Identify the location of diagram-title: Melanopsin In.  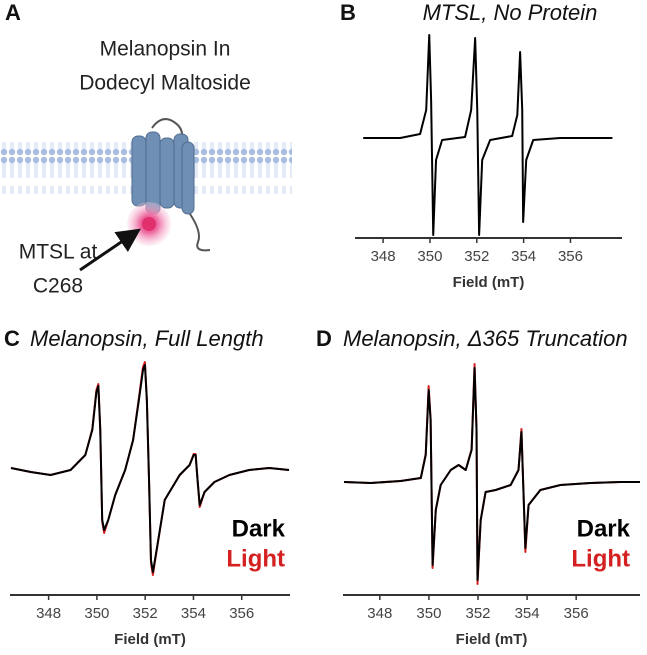
(165, 49).